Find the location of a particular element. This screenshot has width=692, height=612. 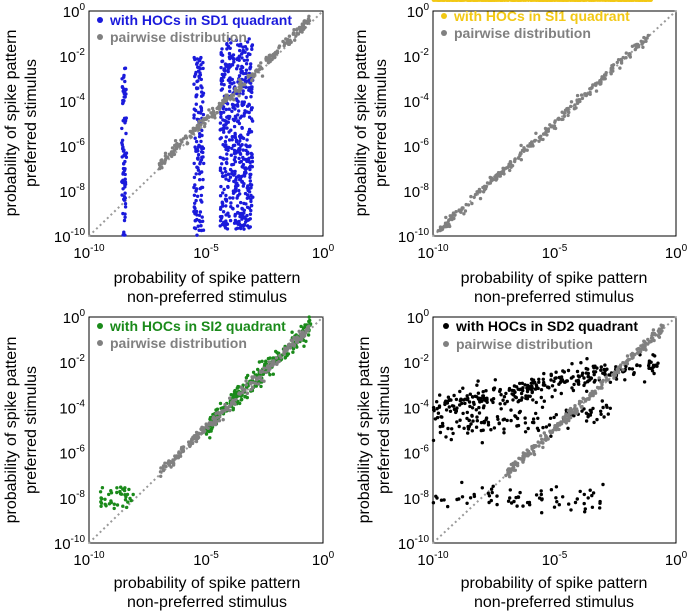

x-axis-label: non-preferred stimulus is located at coordinates (554, 297).